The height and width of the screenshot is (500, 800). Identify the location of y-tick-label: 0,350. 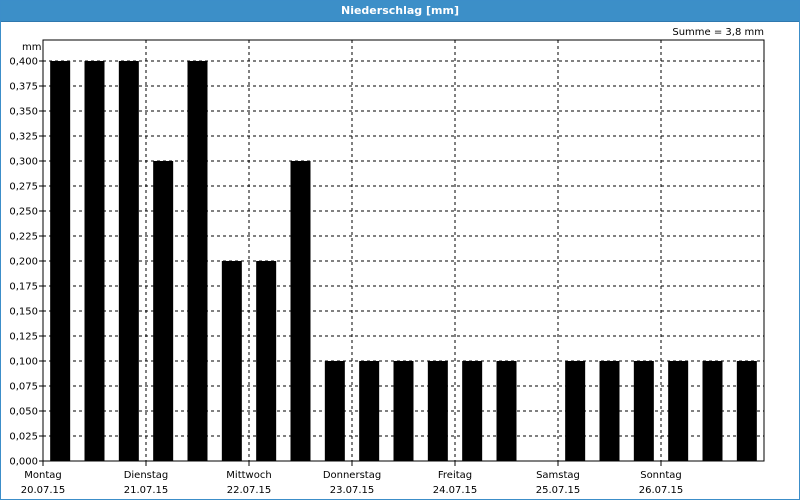
(23, 112).